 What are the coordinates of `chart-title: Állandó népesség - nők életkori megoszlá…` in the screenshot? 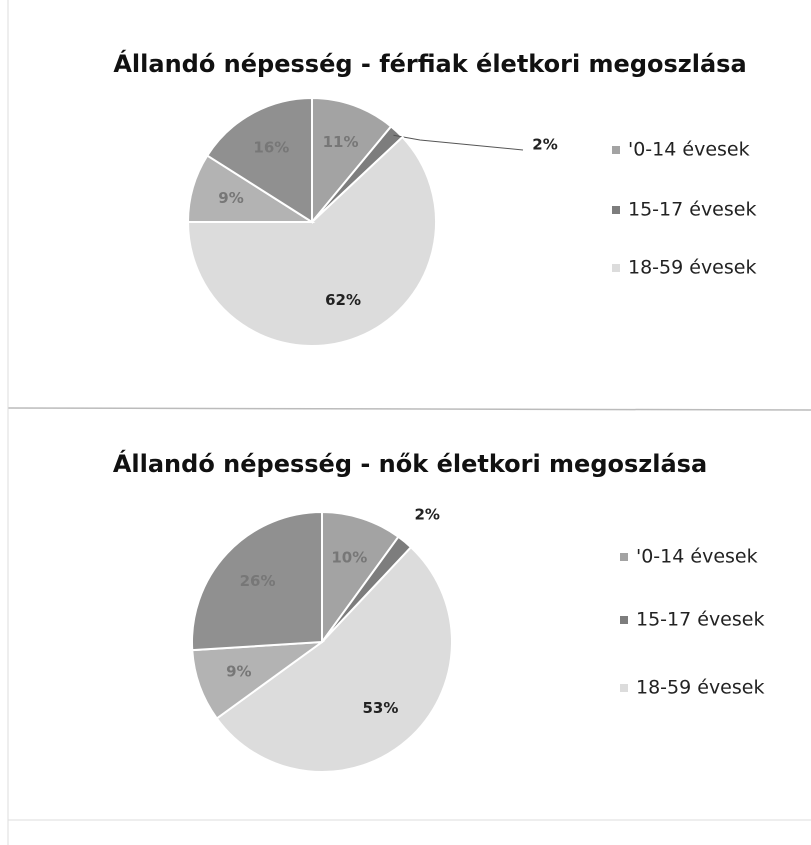 It's located at (410, 463).